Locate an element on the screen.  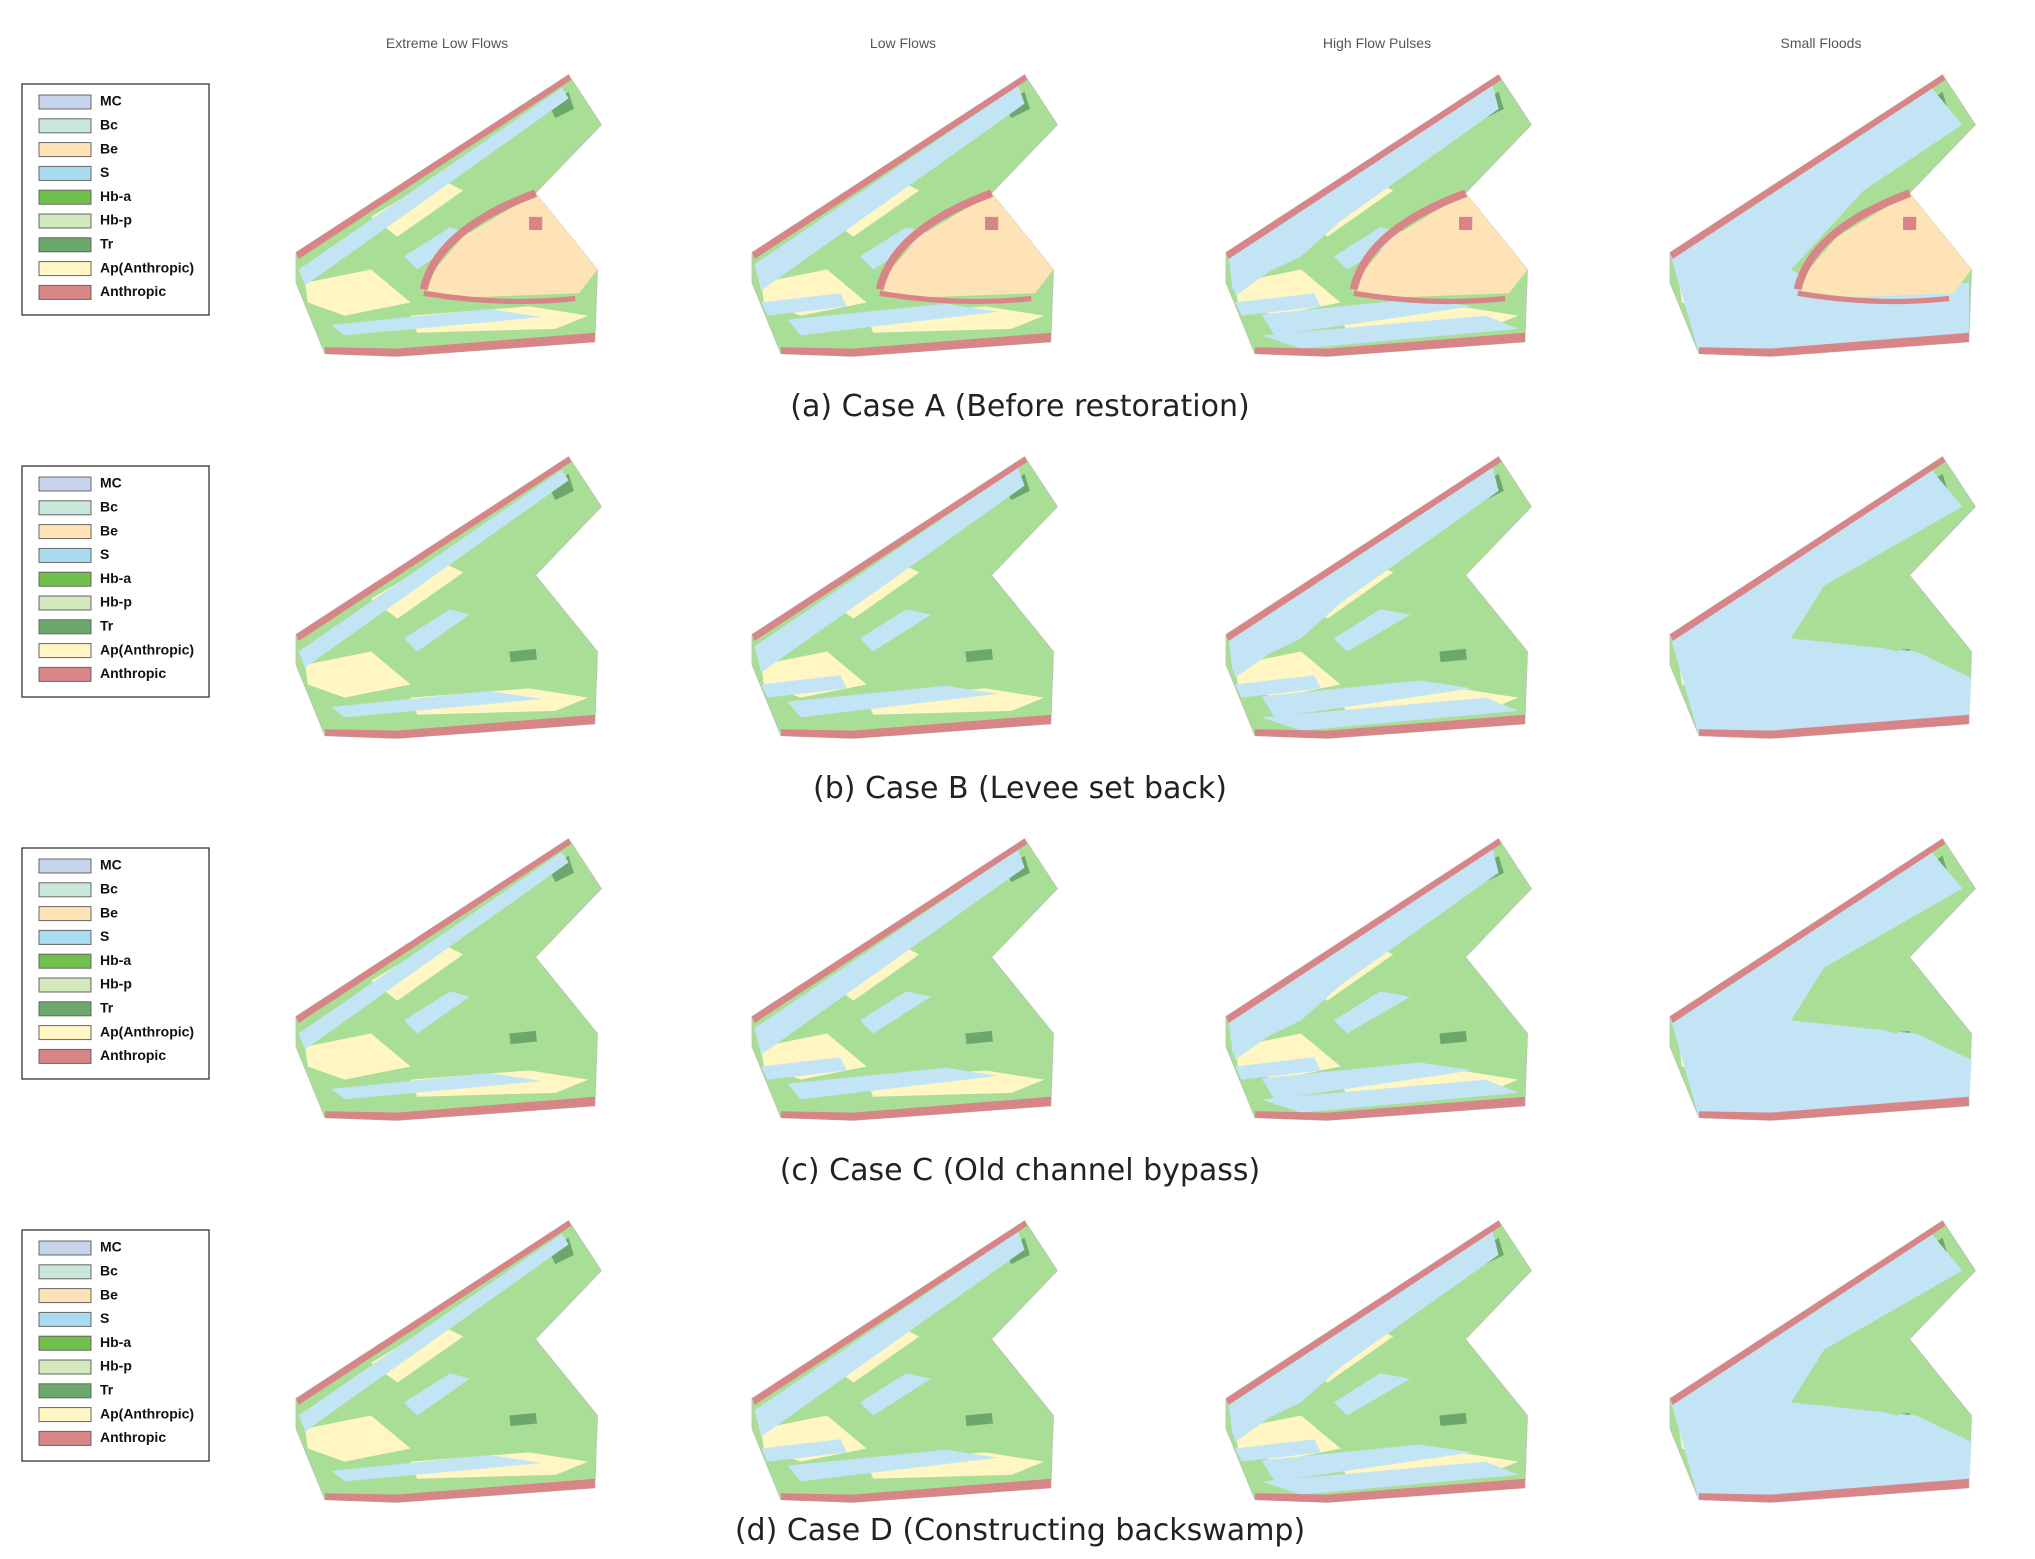
flood-island is located at coordinates (1900, 615).